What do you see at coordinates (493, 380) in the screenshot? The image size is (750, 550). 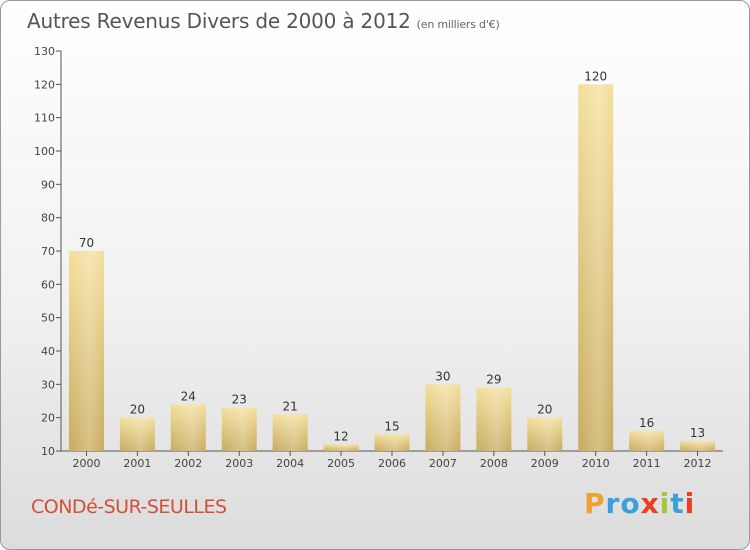 I see `data-label: 29` at bounding box center [493, 380].